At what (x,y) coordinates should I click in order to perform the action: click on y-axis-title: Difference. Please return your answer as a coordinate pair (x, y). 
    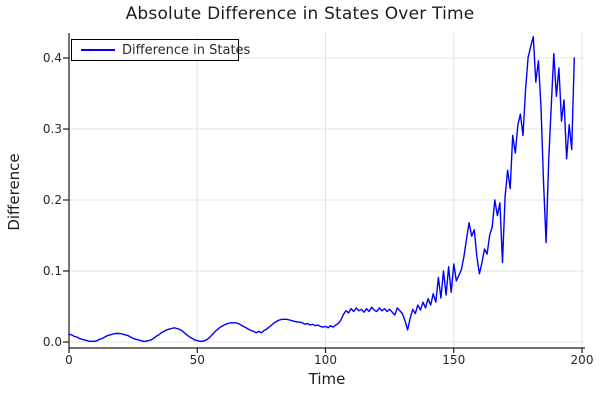
    Looking at the image, I should click on (14, 192).